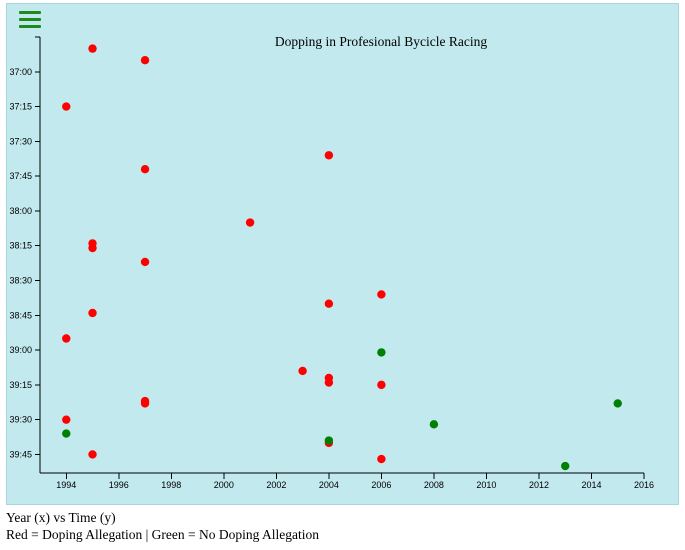 Image resolution: width=685 pixels, height=550 pixels. I want to click on caption-axes: Year (x) vs Time (y), so click(61, 517).